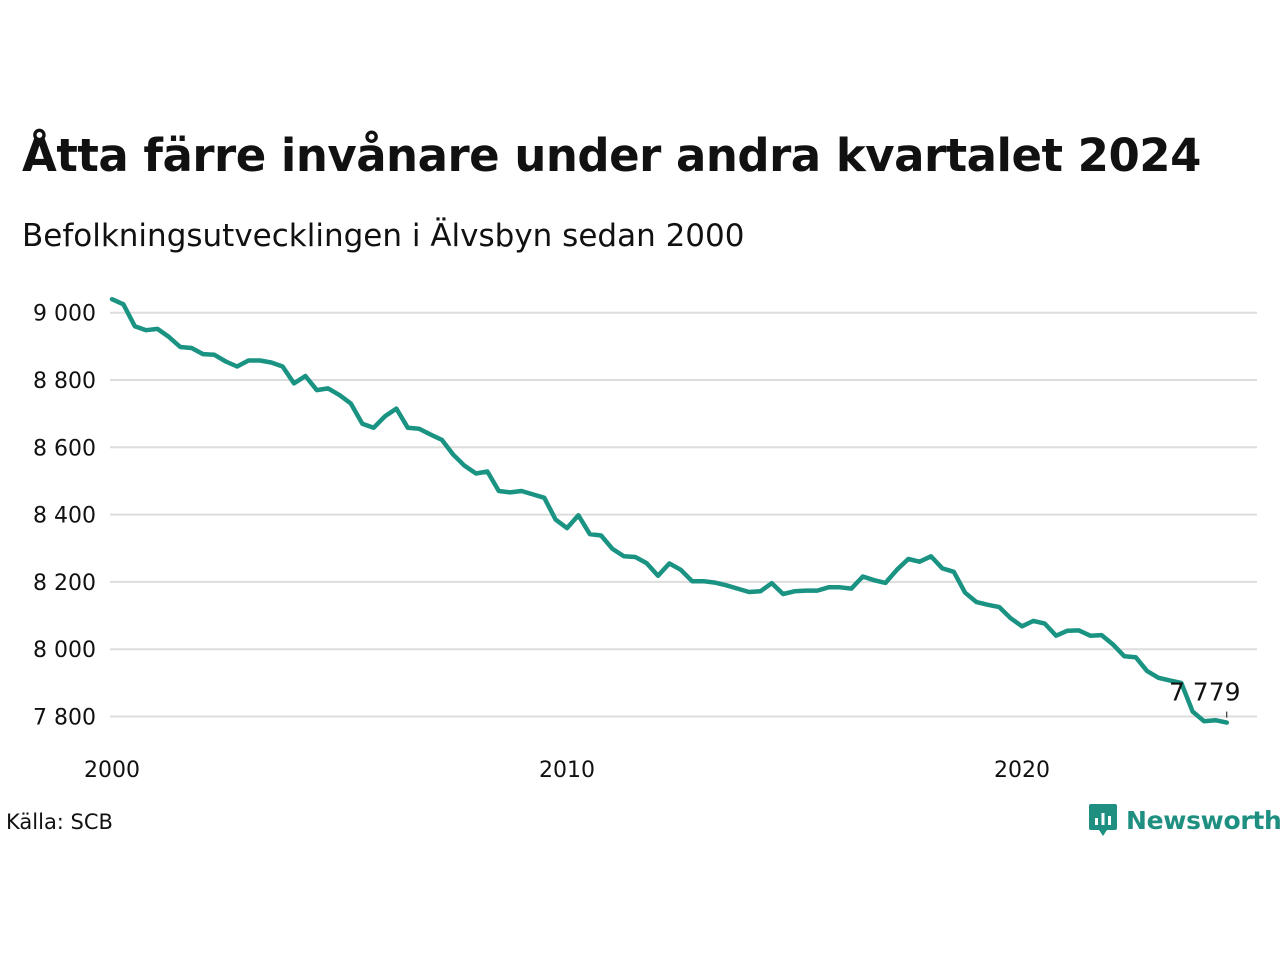 This screenshot has height=960, width=1280. What do you see at coordinates (64, 314) in the screenshot?
I see `y-tick-label: 9 000` at bounding box center [64, 314].